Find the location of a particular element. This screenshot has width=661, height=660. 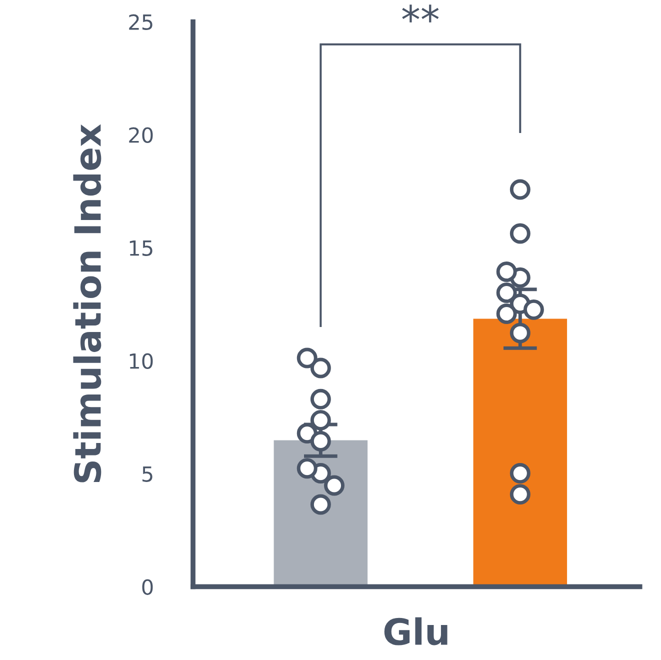

y-tick-label: 15 is located at coordinates (141, 248).